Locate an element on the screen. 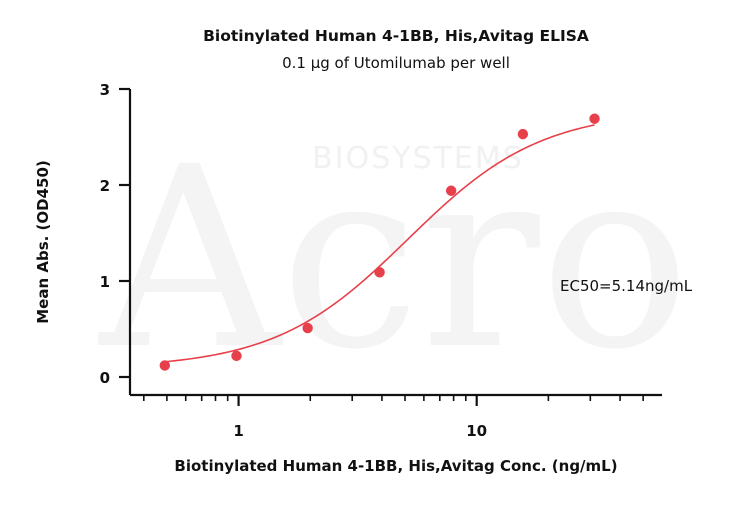 The height and width of the screenshot is (527, 756). y-tick-label: 3 is located at coordinates (105, 90).